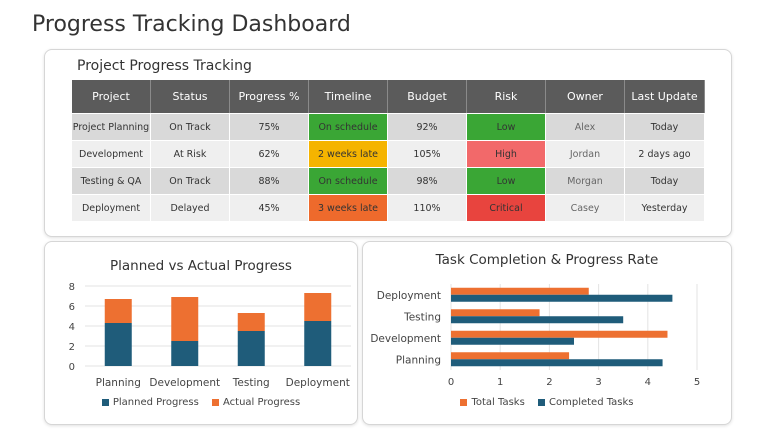 The height and width of the screenshot is (432, 768). Describe the element at coordinates (422, 317) in the screenshot. I see `y-tick-label: Testing` at that location.